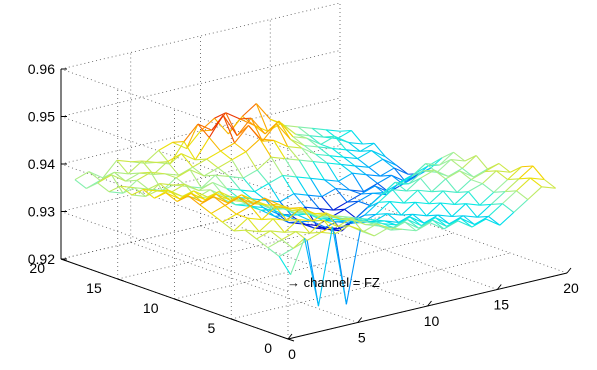  What do you see at coordinates (290, 336) in the screenshot?
I see `x-tick` at bounding box center [290, 336].